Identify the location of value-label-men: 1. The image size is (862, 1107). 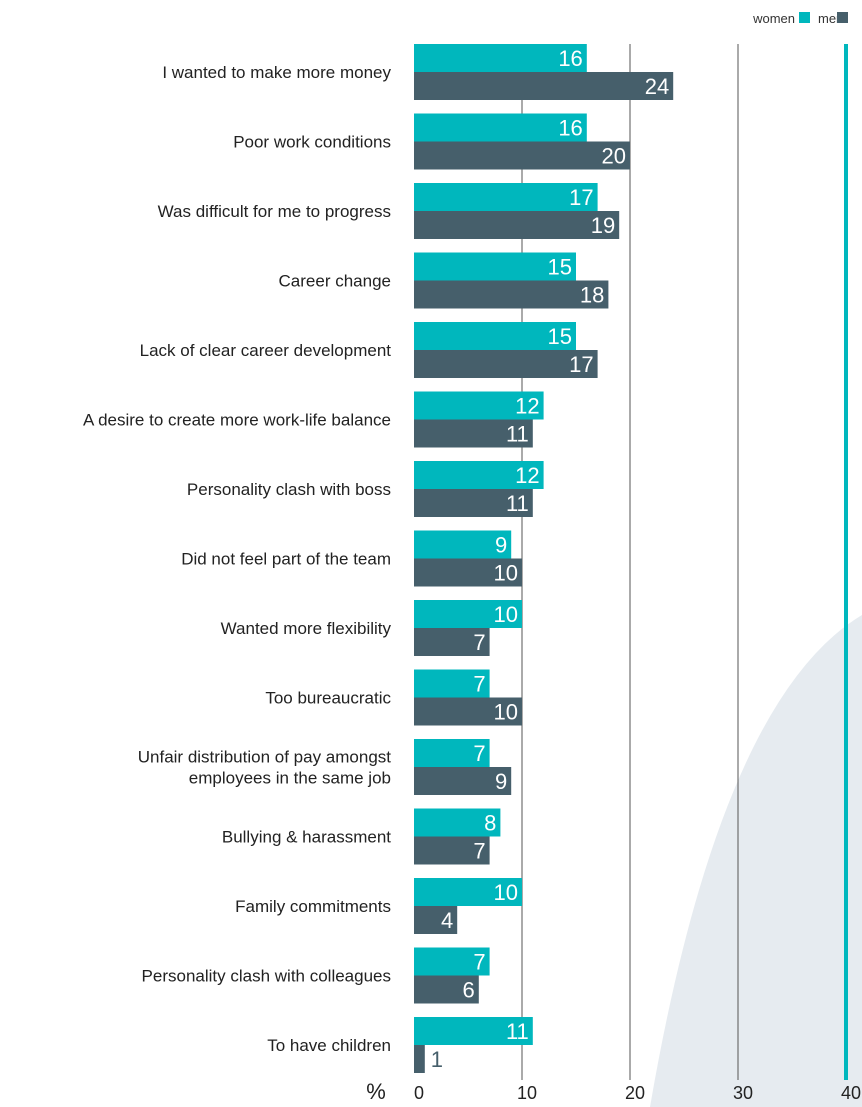
(437, 1059).